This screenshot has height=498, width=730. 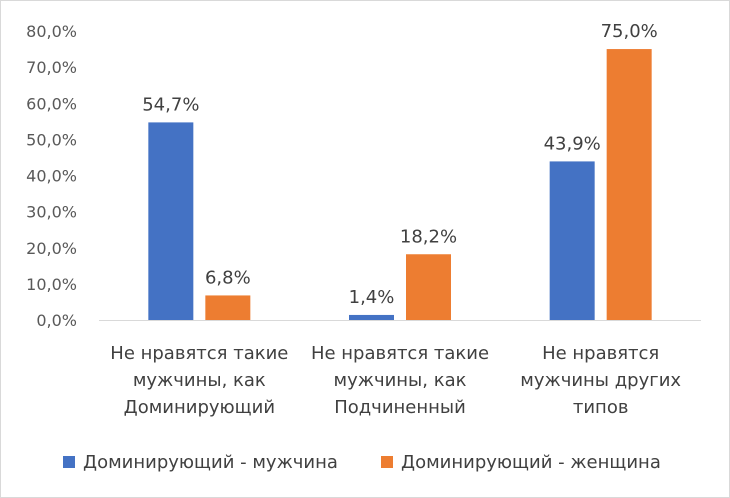 What do you see at coordinates (228, 277) in the screenshot?
I see `data-label: 6,8%` at bounding box center [228, 277].